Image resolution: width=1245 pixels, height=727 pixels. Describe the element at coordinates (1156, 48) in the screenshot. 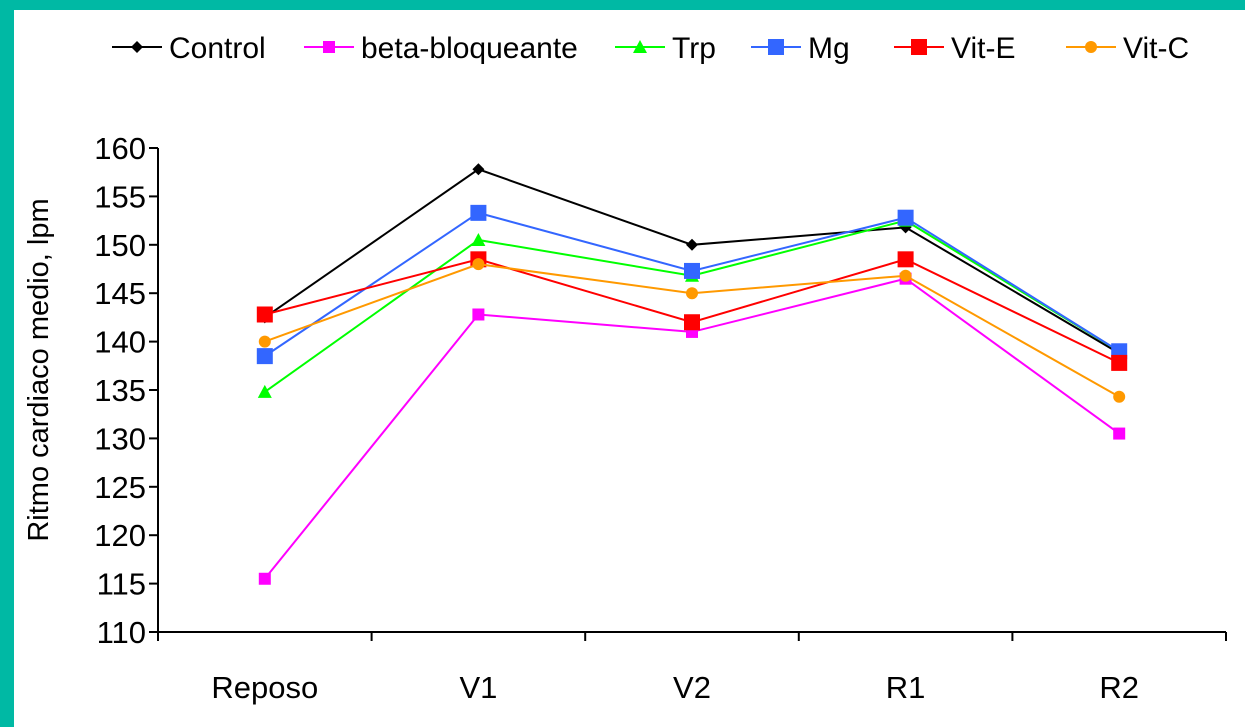

I see `legend-label: Vit-C` at that location.